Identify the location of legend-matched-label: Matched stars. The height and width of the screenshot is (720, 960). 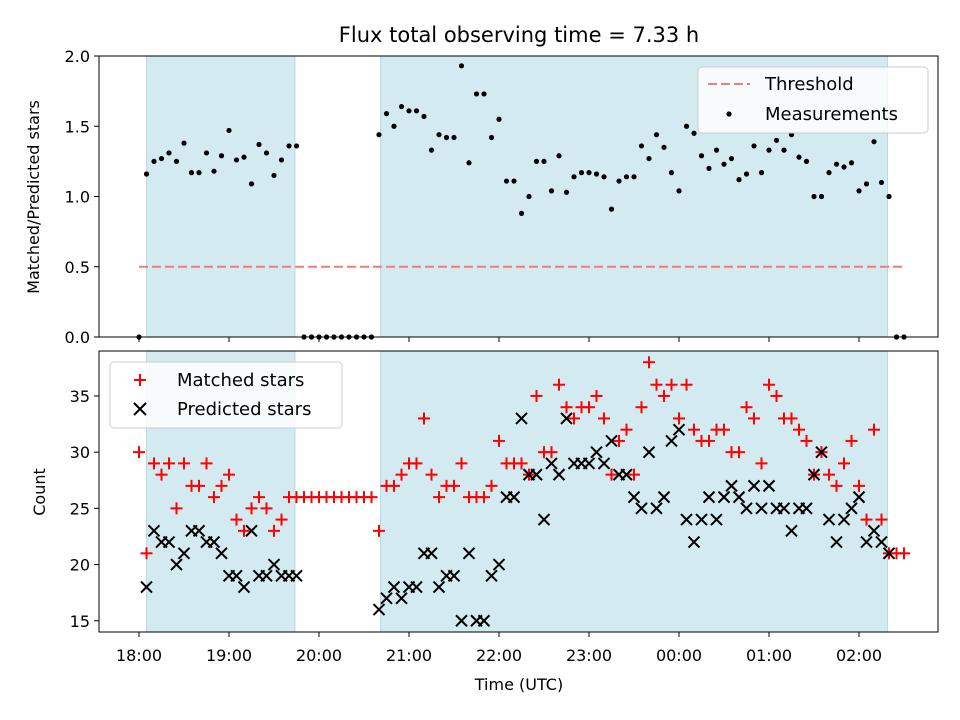
(240, 380).